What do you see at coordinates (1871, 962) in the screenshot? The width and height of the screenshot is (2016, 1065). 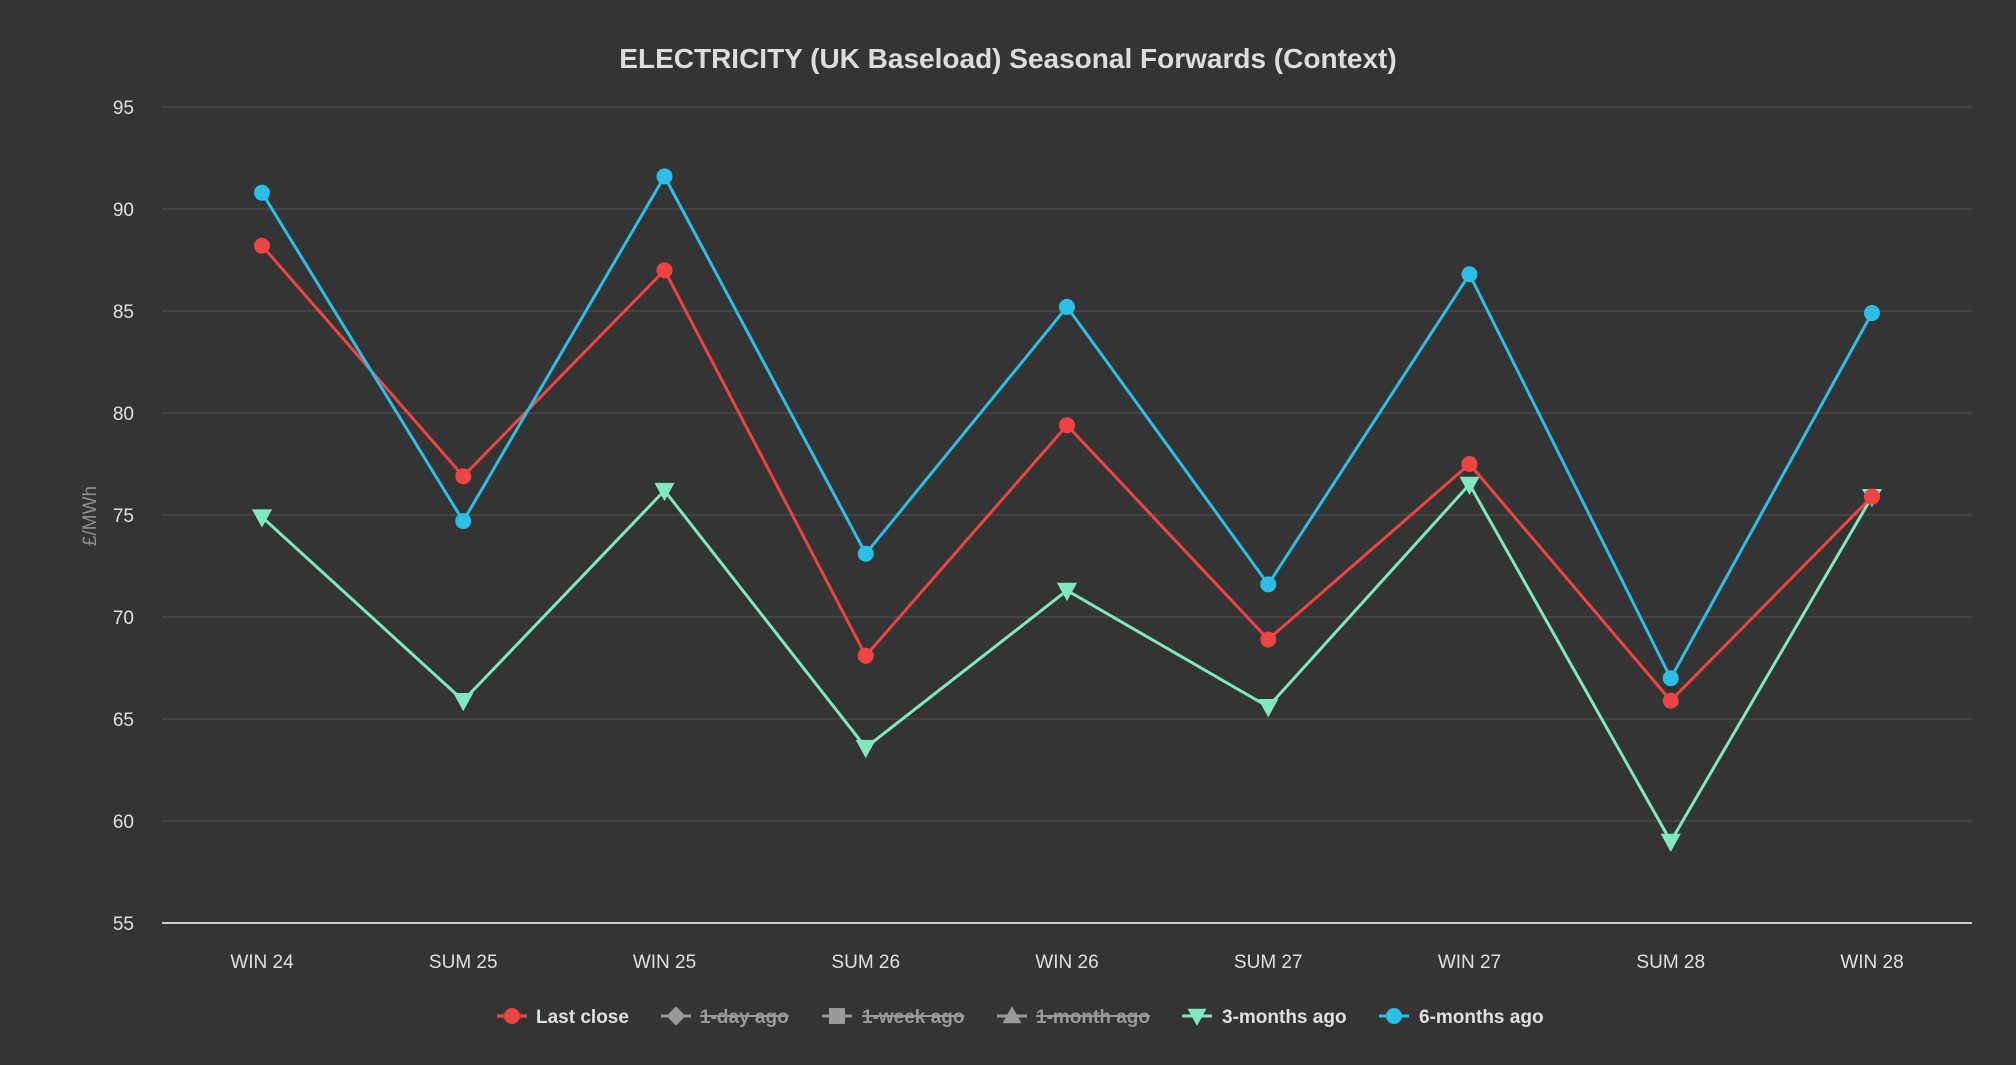 I see `x-tick-label: WIN 28` at bounding box center [1871, 962].